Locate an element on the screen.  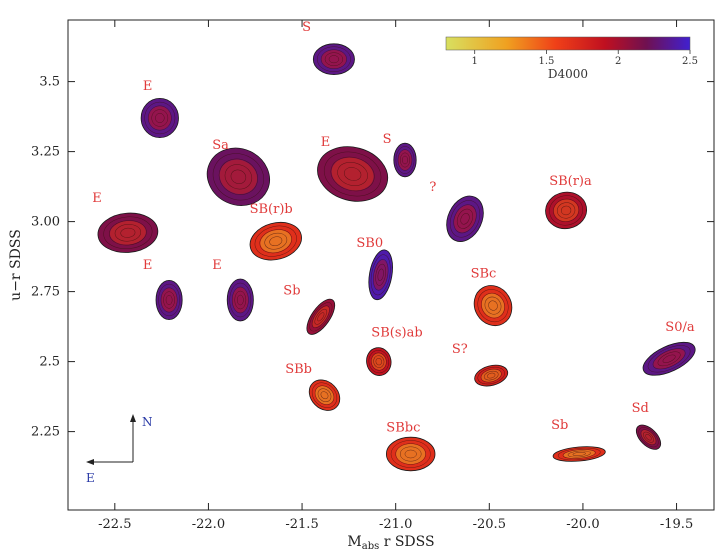
x-axis-title: Mabs r SDSS is located at coordinates (390, 543).